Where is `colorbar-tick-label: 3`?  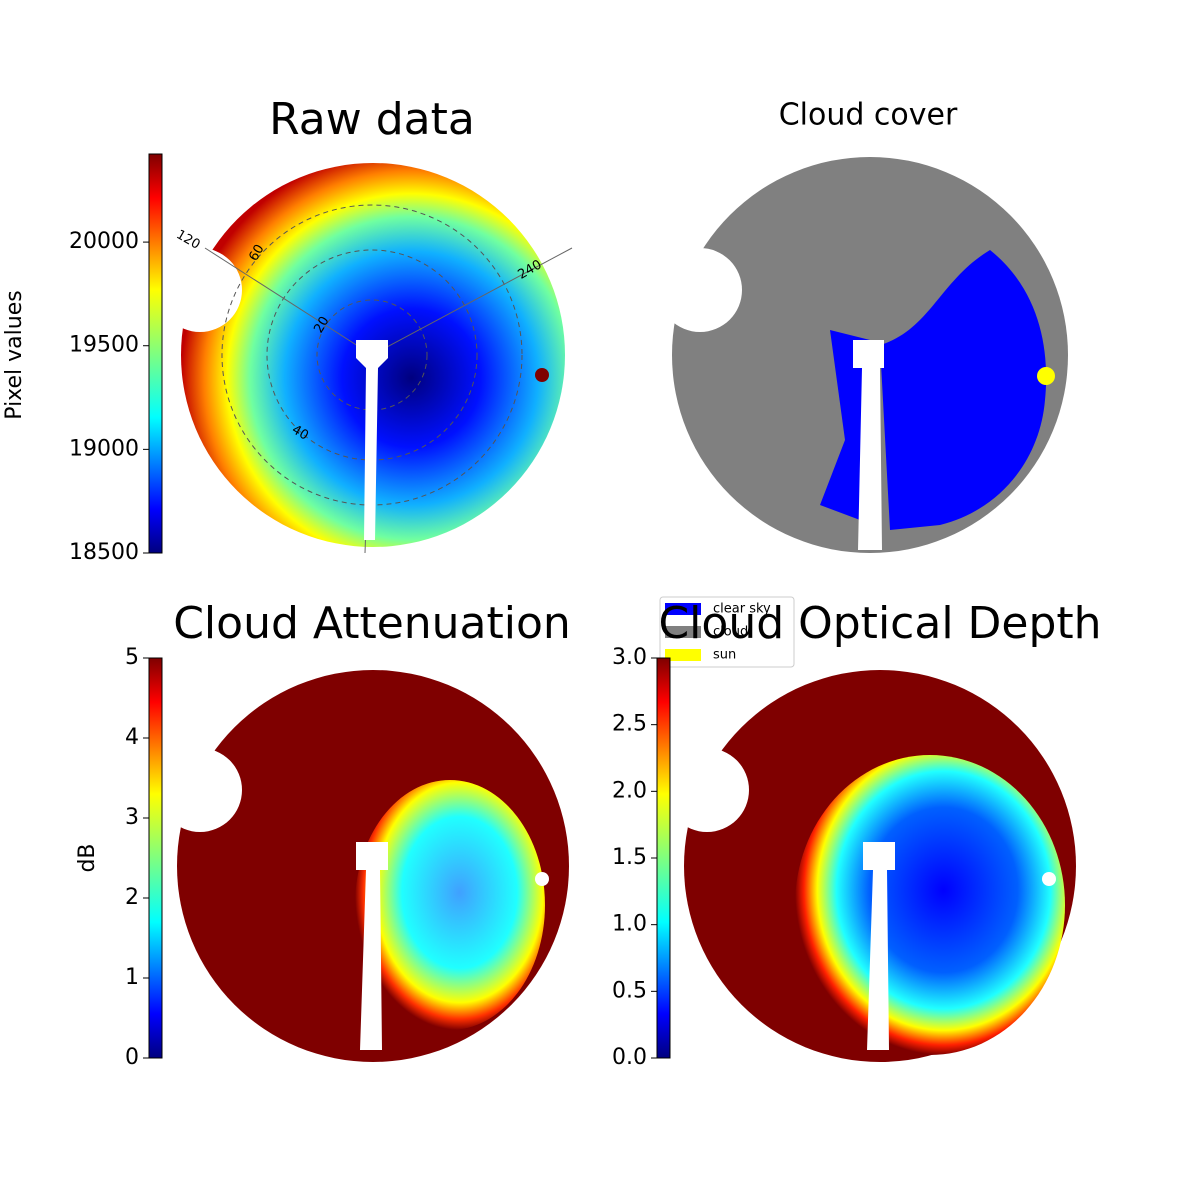
colorbar-tick-label: 3 is located at coordinates (132, 817).